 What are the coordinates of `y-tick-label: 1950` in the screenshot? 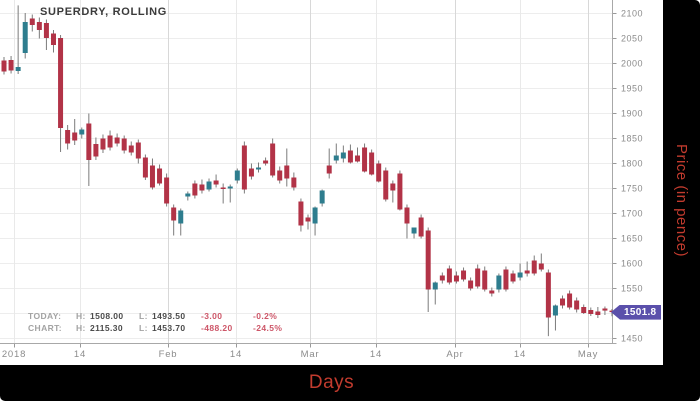 It's located at (632, 89).